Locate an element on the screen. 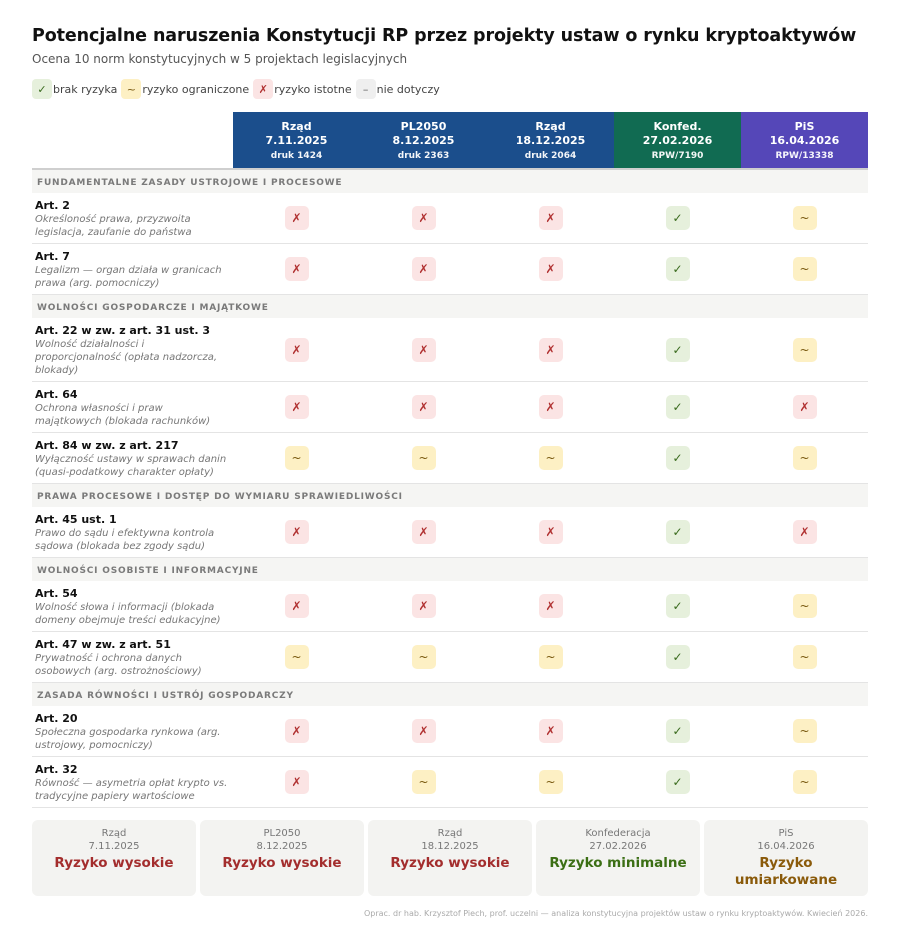 The width and height of the screenshot is (900, 949). description-line: osobowych (arg. ostrożnościowy) is located at coordinates (118, 671).